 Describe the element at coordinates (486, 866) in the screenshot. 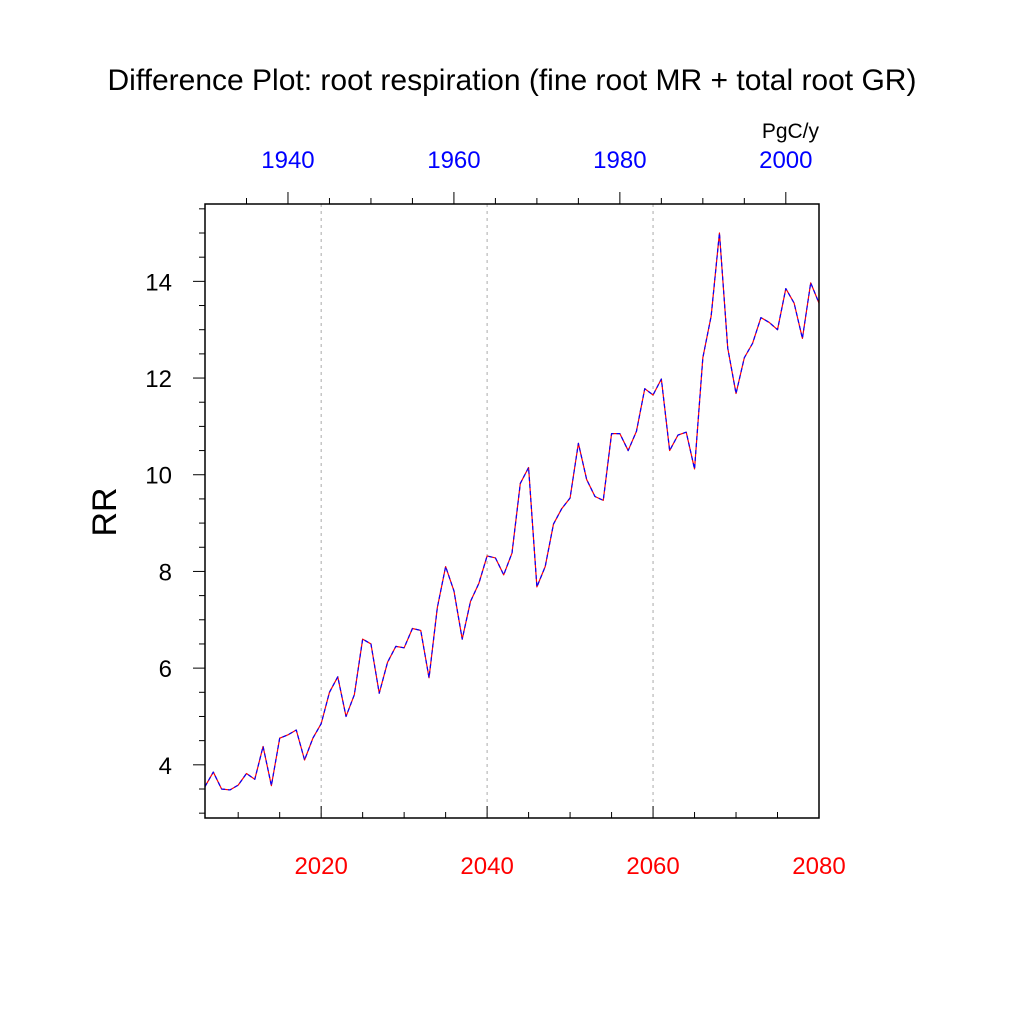

I see `x-bottom-tick-label: 2040` at that location.